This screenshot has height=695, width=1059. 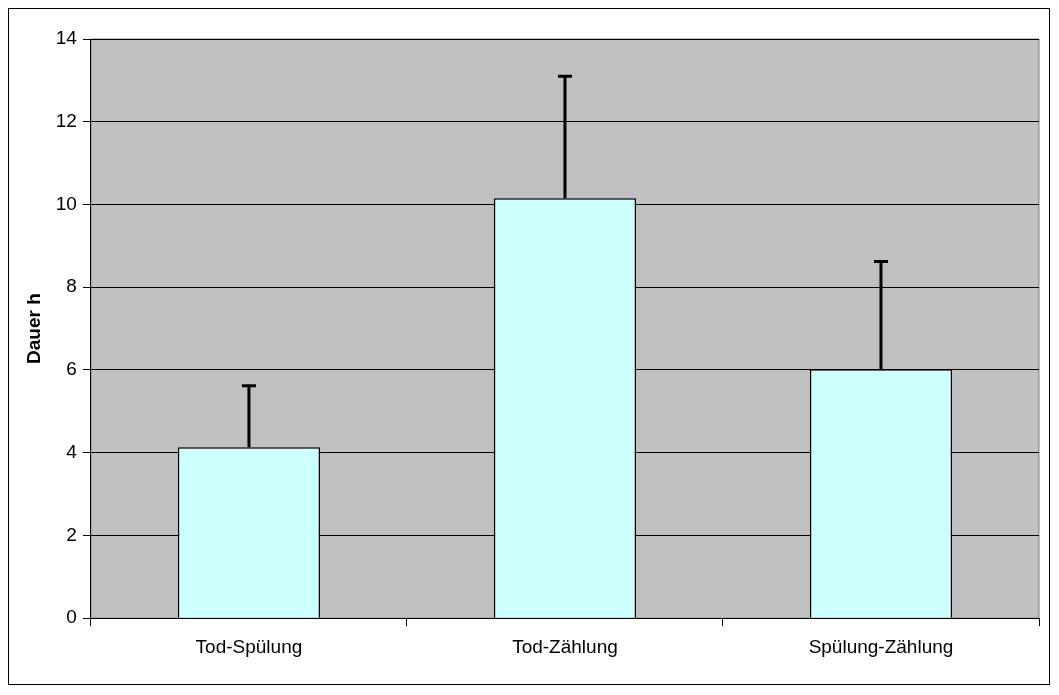 I want to click on y-tick-label: 4, so click(x=72, y=451).